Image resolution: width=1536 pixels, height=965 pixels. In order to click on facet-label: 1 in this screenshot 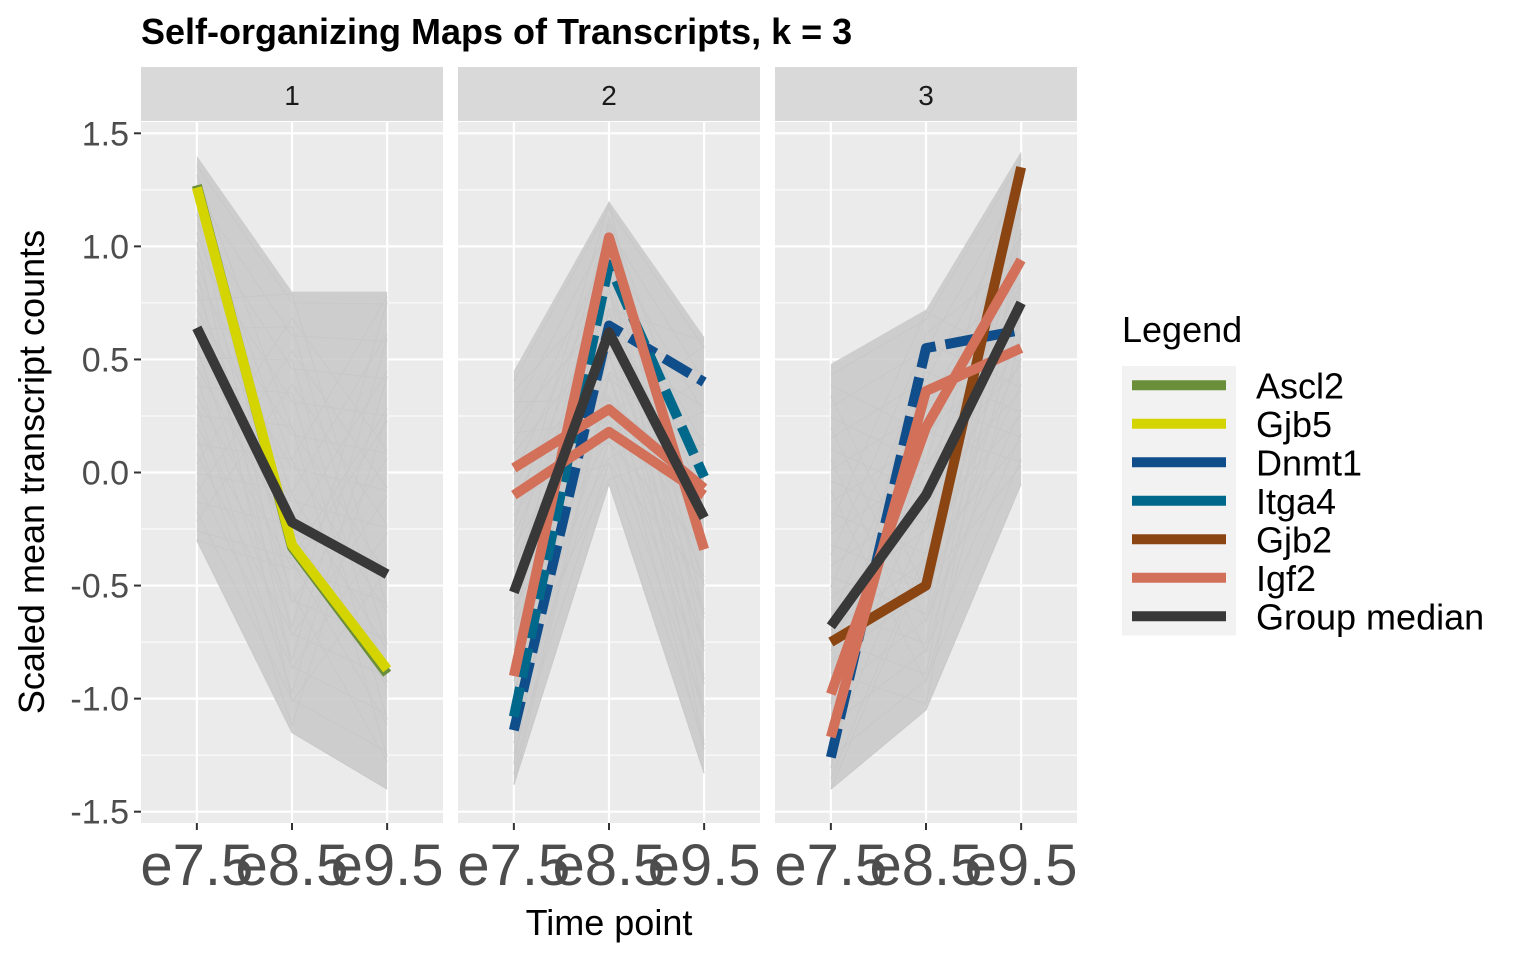, I will do `click(292, 95)`.